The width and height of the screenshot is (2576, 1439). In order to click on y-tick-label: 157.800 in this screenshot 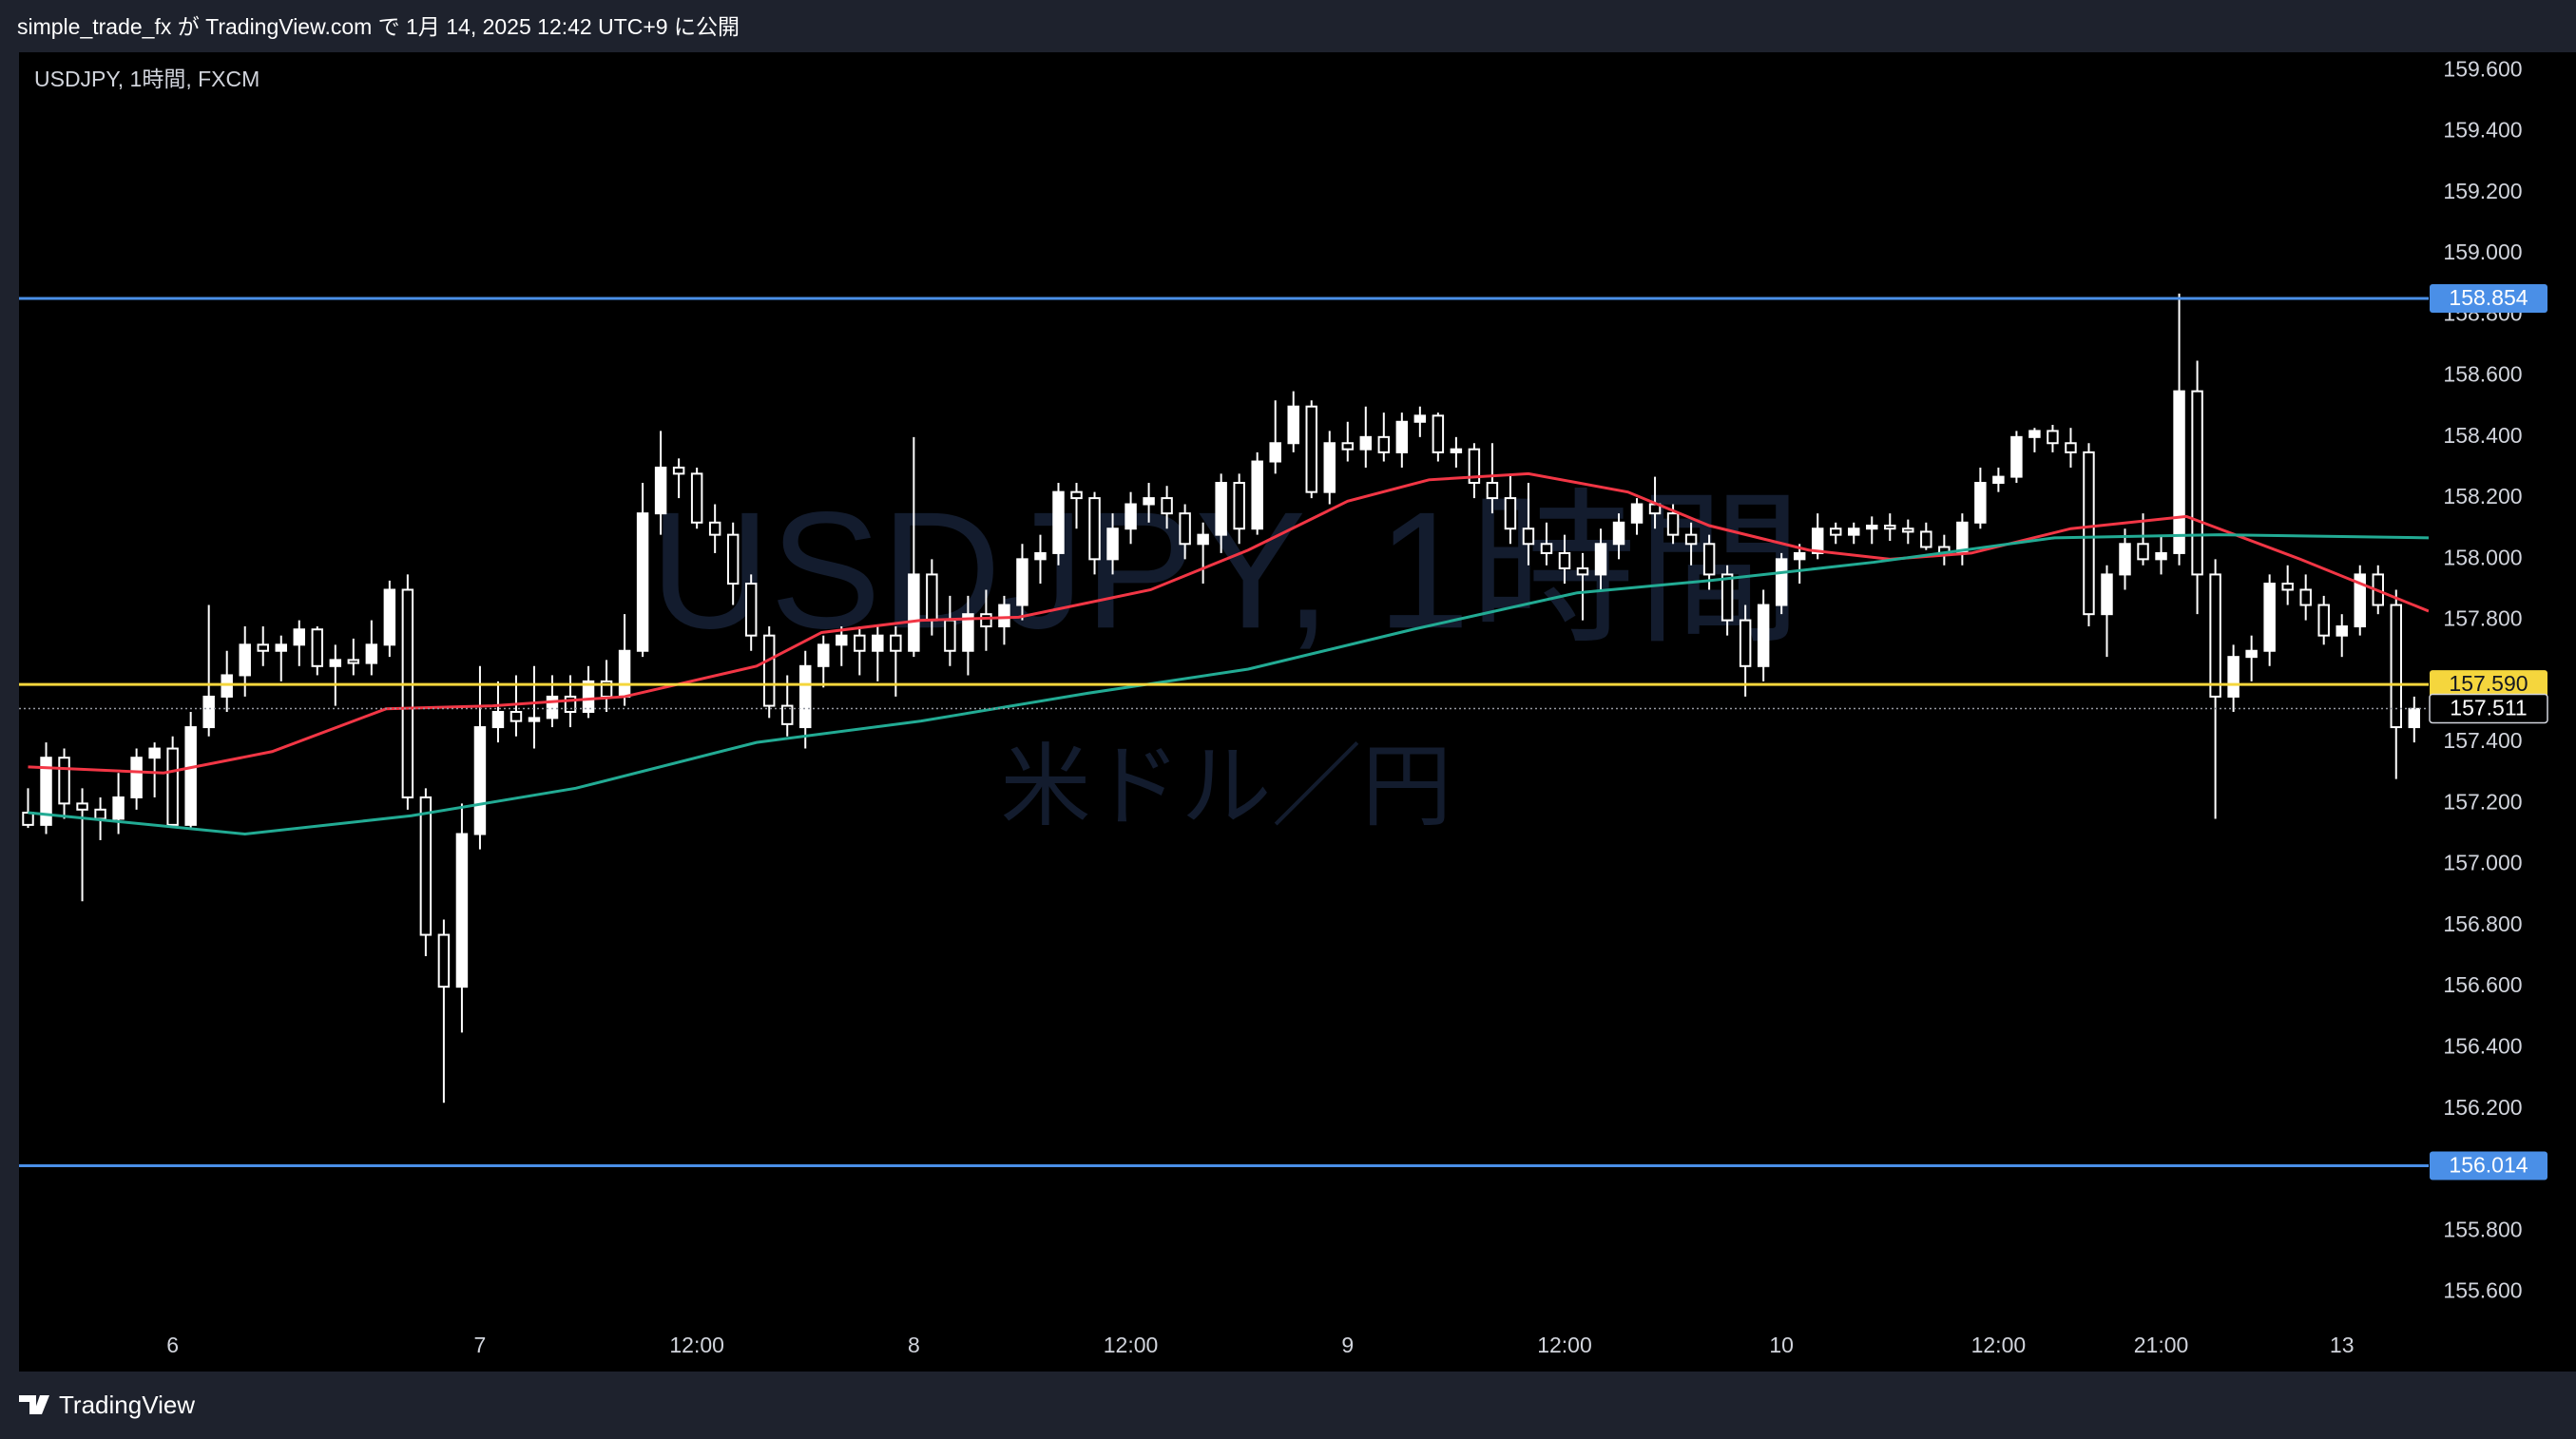, I will do `click(2482, 618)`.